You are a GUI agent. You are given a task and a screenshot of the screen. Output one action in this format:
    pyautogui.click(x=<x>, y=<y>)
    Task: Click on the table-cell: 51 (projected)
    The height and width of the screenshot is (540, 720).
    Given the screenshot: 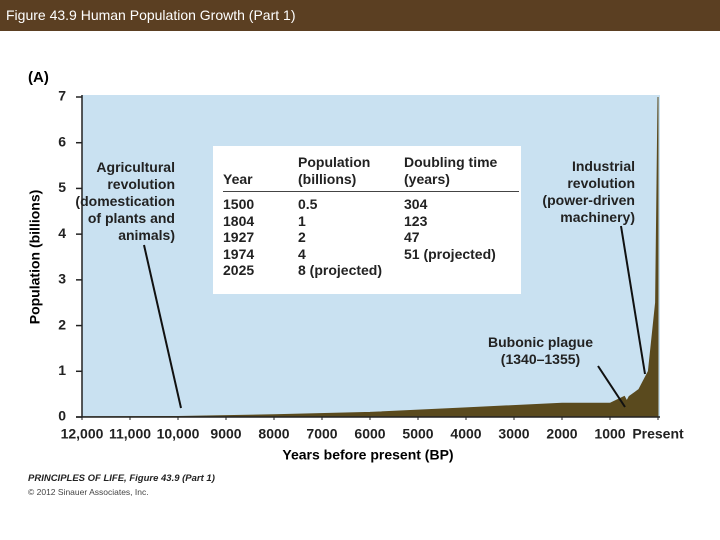 What is the action you would take?
    pyautogui.click(x=450, y=253)
    